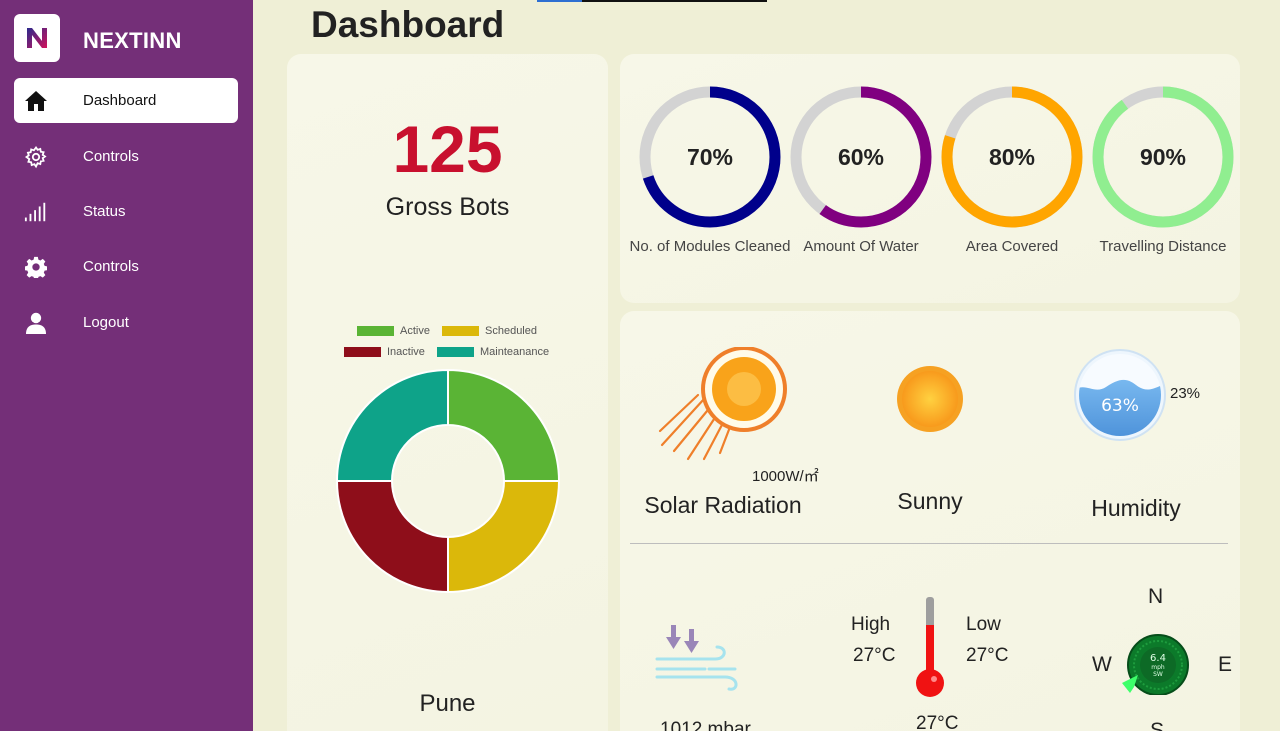  Describe the element at coordinates (447, 149) in the screenshot. I see `bots-count: 125` at that location.